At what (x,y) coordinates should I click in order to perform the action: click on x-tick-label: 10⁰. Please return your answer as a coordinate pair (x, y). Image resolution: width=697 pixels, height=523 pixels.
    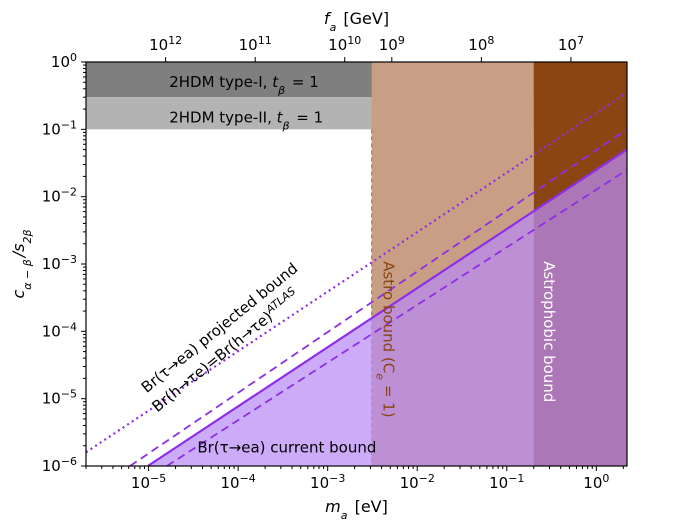
    Looking at the image, I should click on (596, 482).